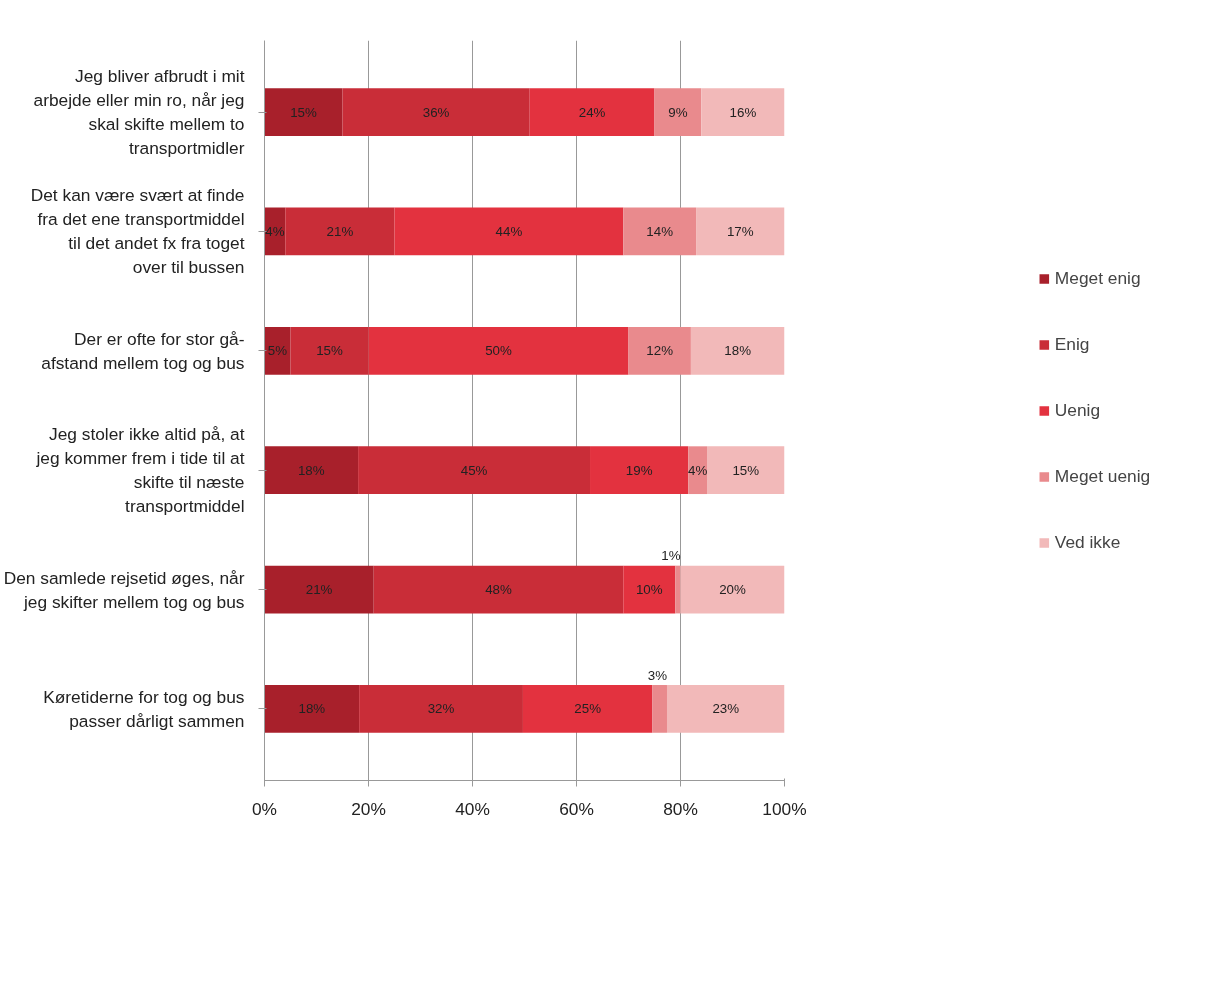  Describe the element at coordinates (139, 112) in the screenshot. I see `y-tick-label: Jeg bliver afbrudt i mit arbejde eller min ro, når jeg skal skifte mellem to transportmidler` at that location.